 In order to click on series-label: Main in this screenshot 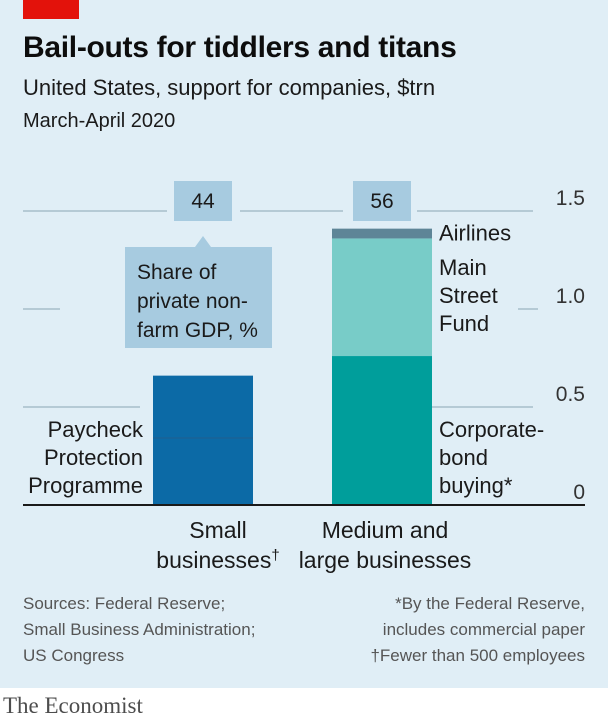, I will do `click(463, 267)`.